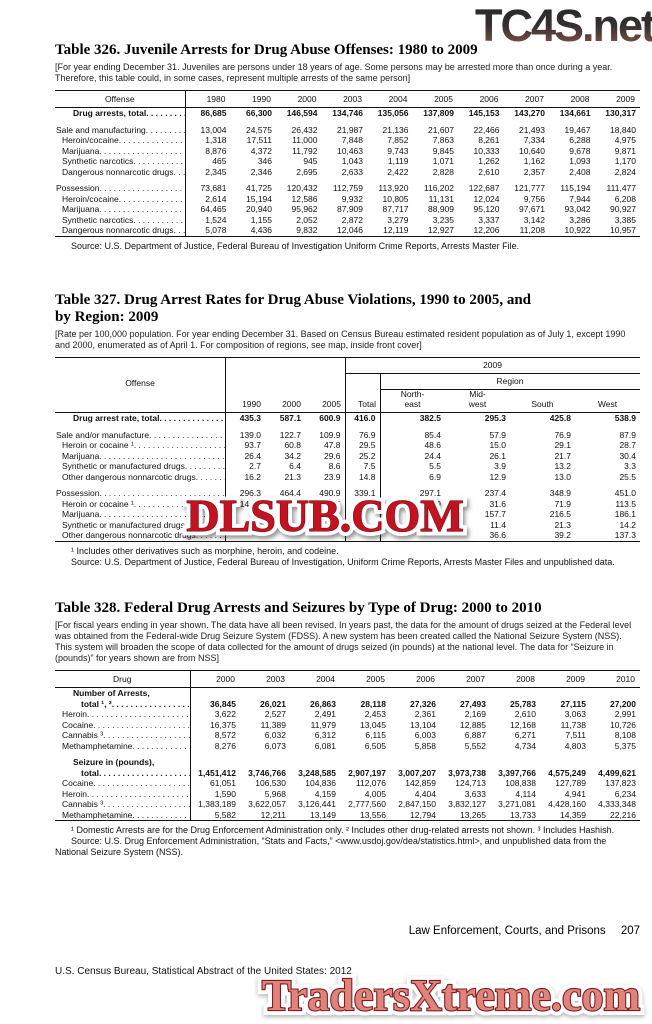 Image resolution: width=652 pixels, height=1024 pixels. What do you see at coordinates (140, 477) in the screenshot?
I see `row-label: Other dangerous nonnarcotic drugs` at bounding box center [140, 477].